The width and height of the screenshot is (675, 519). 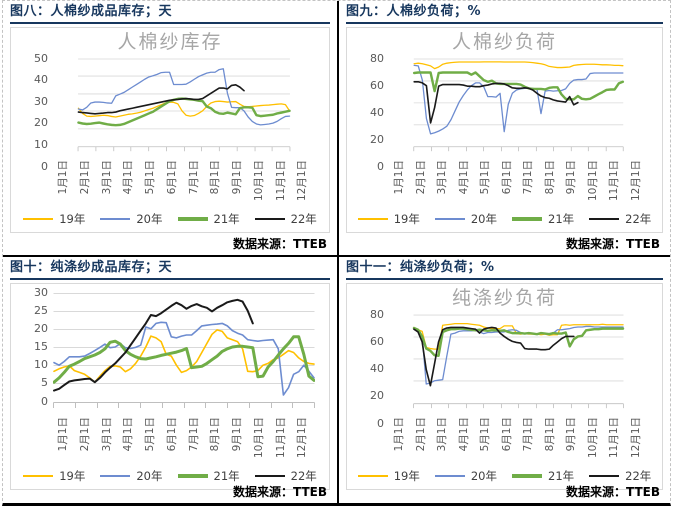 I want to click on y-axis-labels: 0 20 40 60 80, so click(x=367, y=369).